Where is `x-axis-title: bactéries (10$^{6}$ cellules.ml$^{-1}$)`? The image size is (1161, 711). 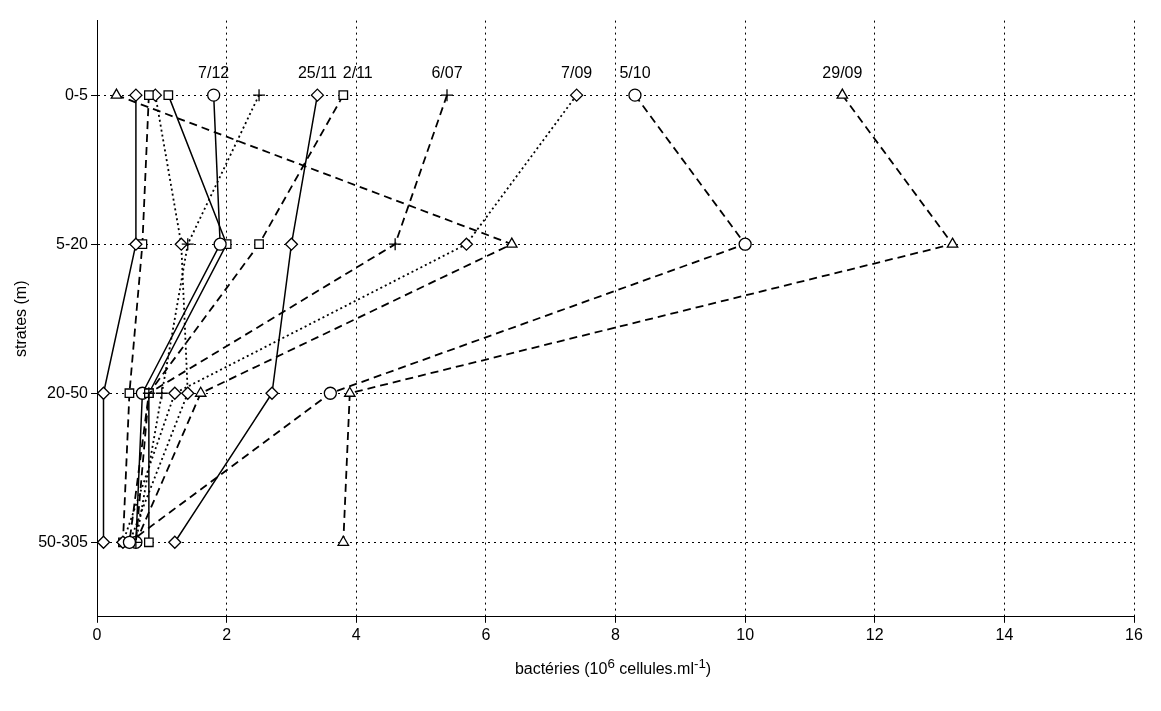 x-axis-title: bactéries (10$^{6}$ cellules.ml$^{-1}$) is located at coordinates (613, 667).